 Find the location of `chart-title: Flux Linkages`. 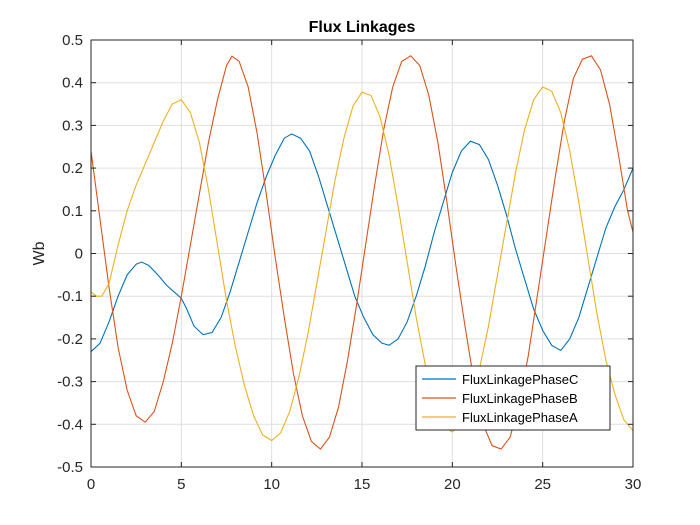

chart-title: Flux Linkages is located at coordinates (362, 27).